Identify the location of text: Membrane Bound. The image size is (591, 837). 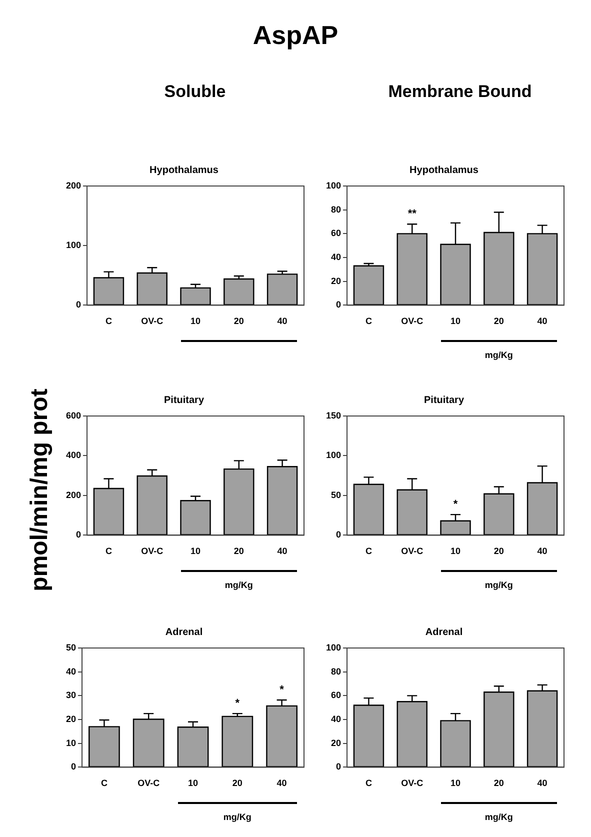
(460, 92).